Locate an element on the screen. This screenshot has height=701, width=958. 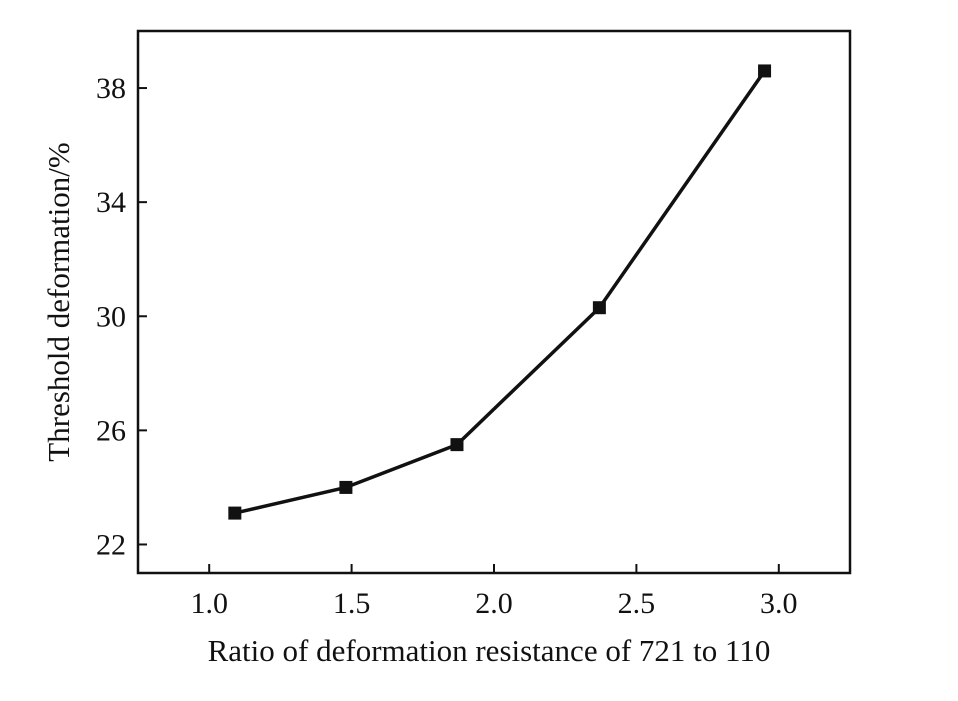
x-axis: 1.0 1.5 2.0 2.5 3.0 is located at coordinates (494, 592).